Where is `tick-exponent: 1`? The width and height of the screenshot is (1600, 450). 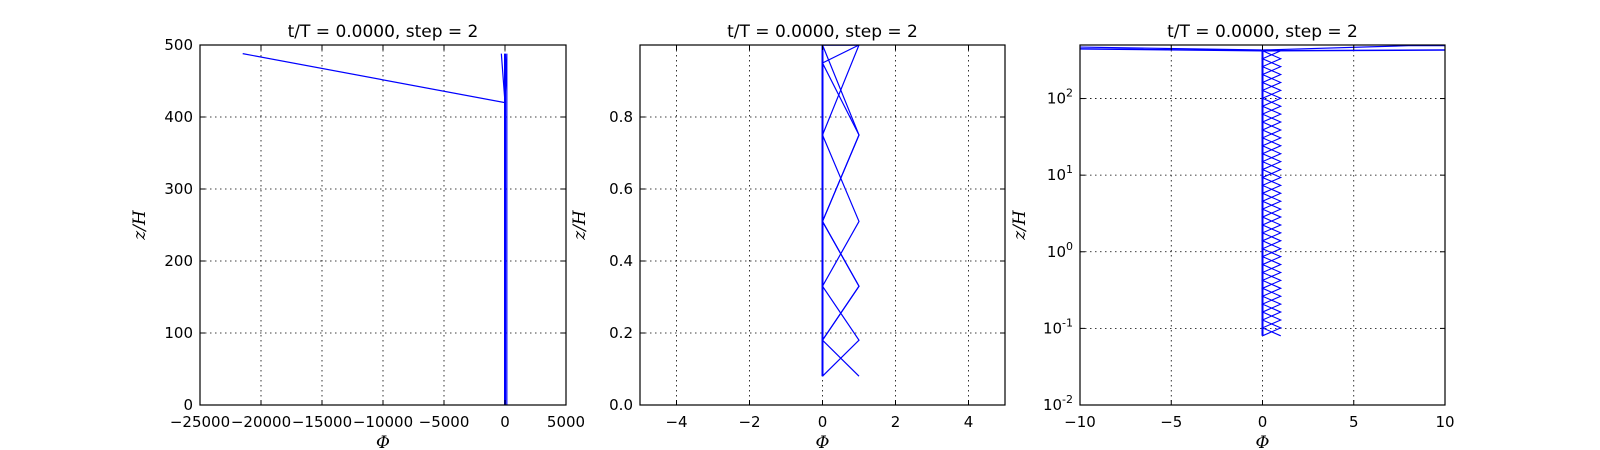 tick-exponent: 1 is located at coordinates (1069, 169).